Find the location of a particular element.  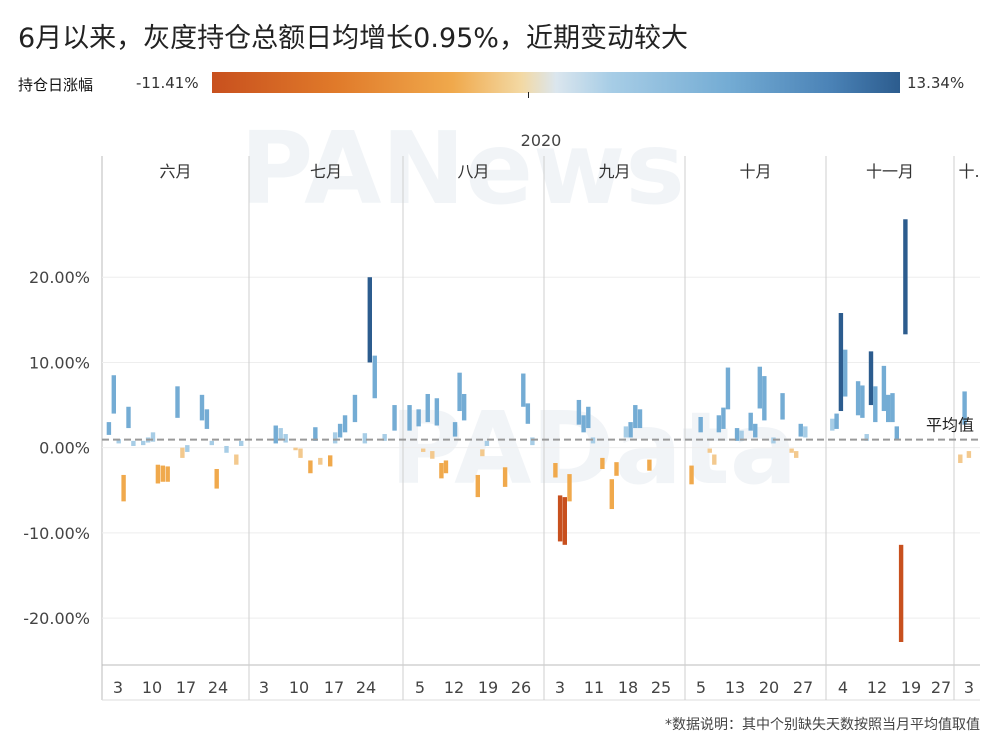

legend-title: 持仓日涨幅 is located at coordinates (56, 85).